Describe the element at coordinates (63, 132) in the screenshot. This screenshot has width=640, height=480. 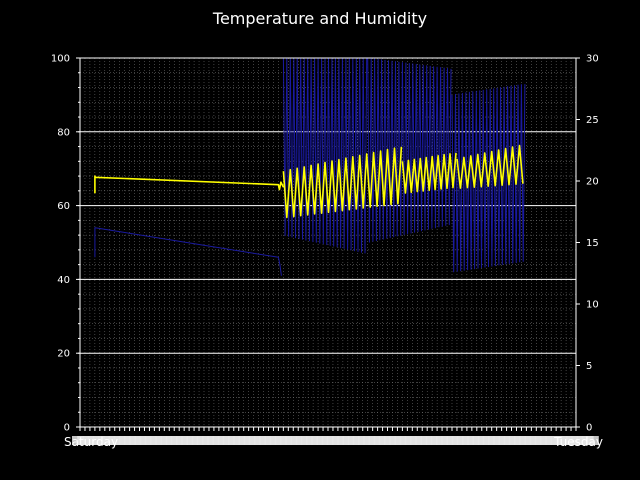
I see `left-y-tick-label: 80` at that location.